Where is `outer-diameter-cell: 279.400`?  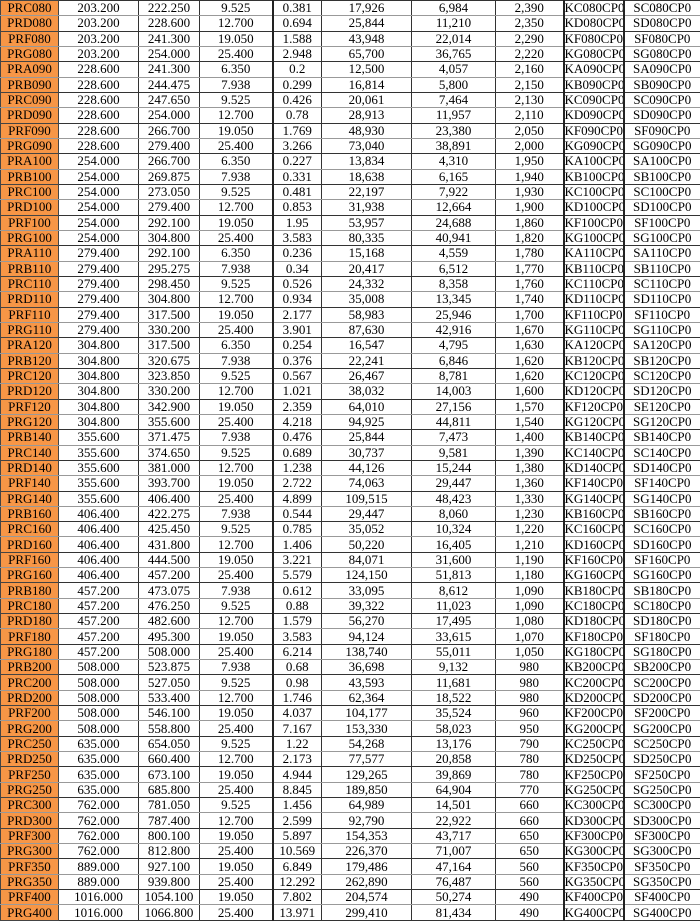 outer-diameter-cell: 279.400 is located at coordinates (169, 145).